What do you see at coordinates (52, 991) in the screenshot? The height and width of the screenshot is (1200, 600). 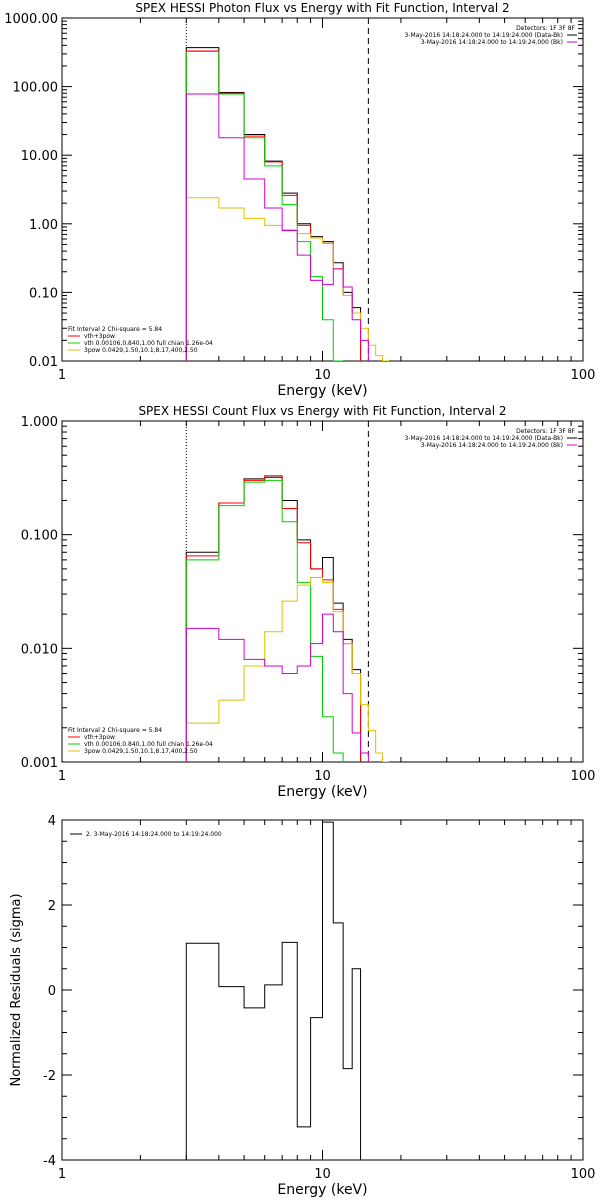 I see `y-tick-label: 0` at bounding box center [52, 991].